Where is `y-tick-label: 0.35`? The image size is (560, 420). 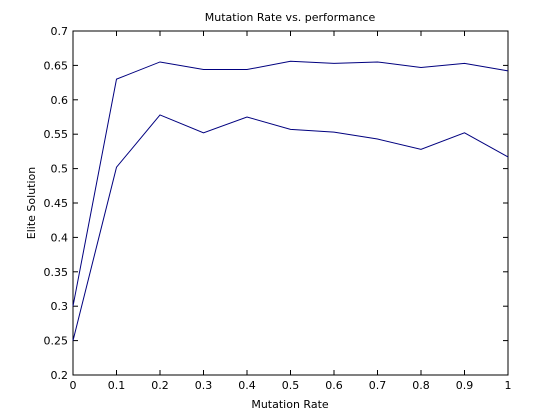 y-tick-label: 0.35 is located at coordinates (56, 272).